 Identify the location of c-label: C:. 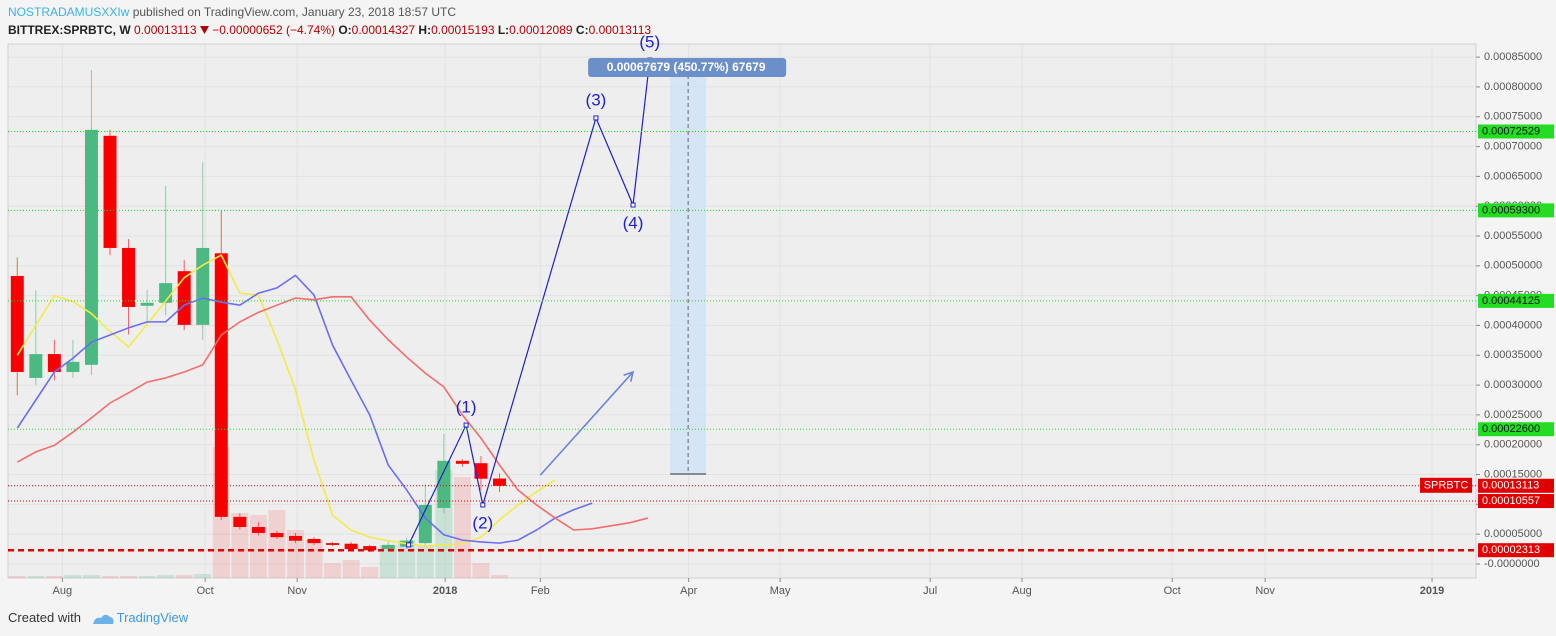
(582, 30).